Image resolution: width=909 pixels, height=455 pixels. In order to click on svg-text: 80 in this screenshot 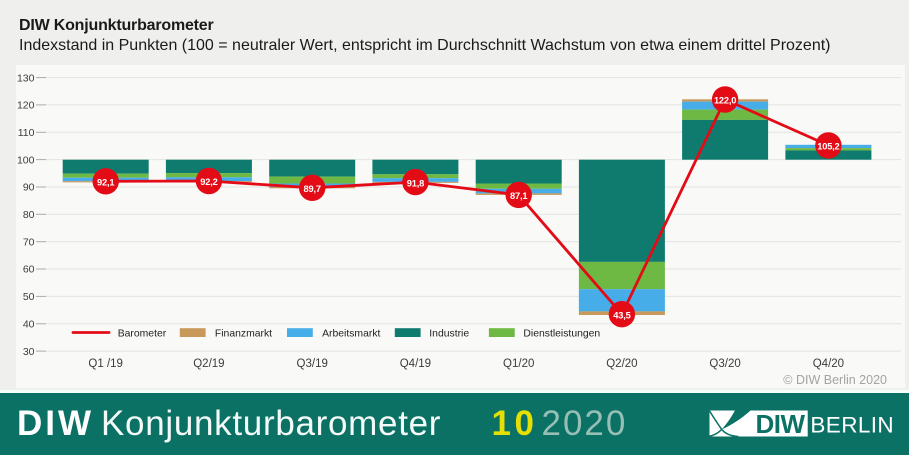, I will do `click(29, 215)`.